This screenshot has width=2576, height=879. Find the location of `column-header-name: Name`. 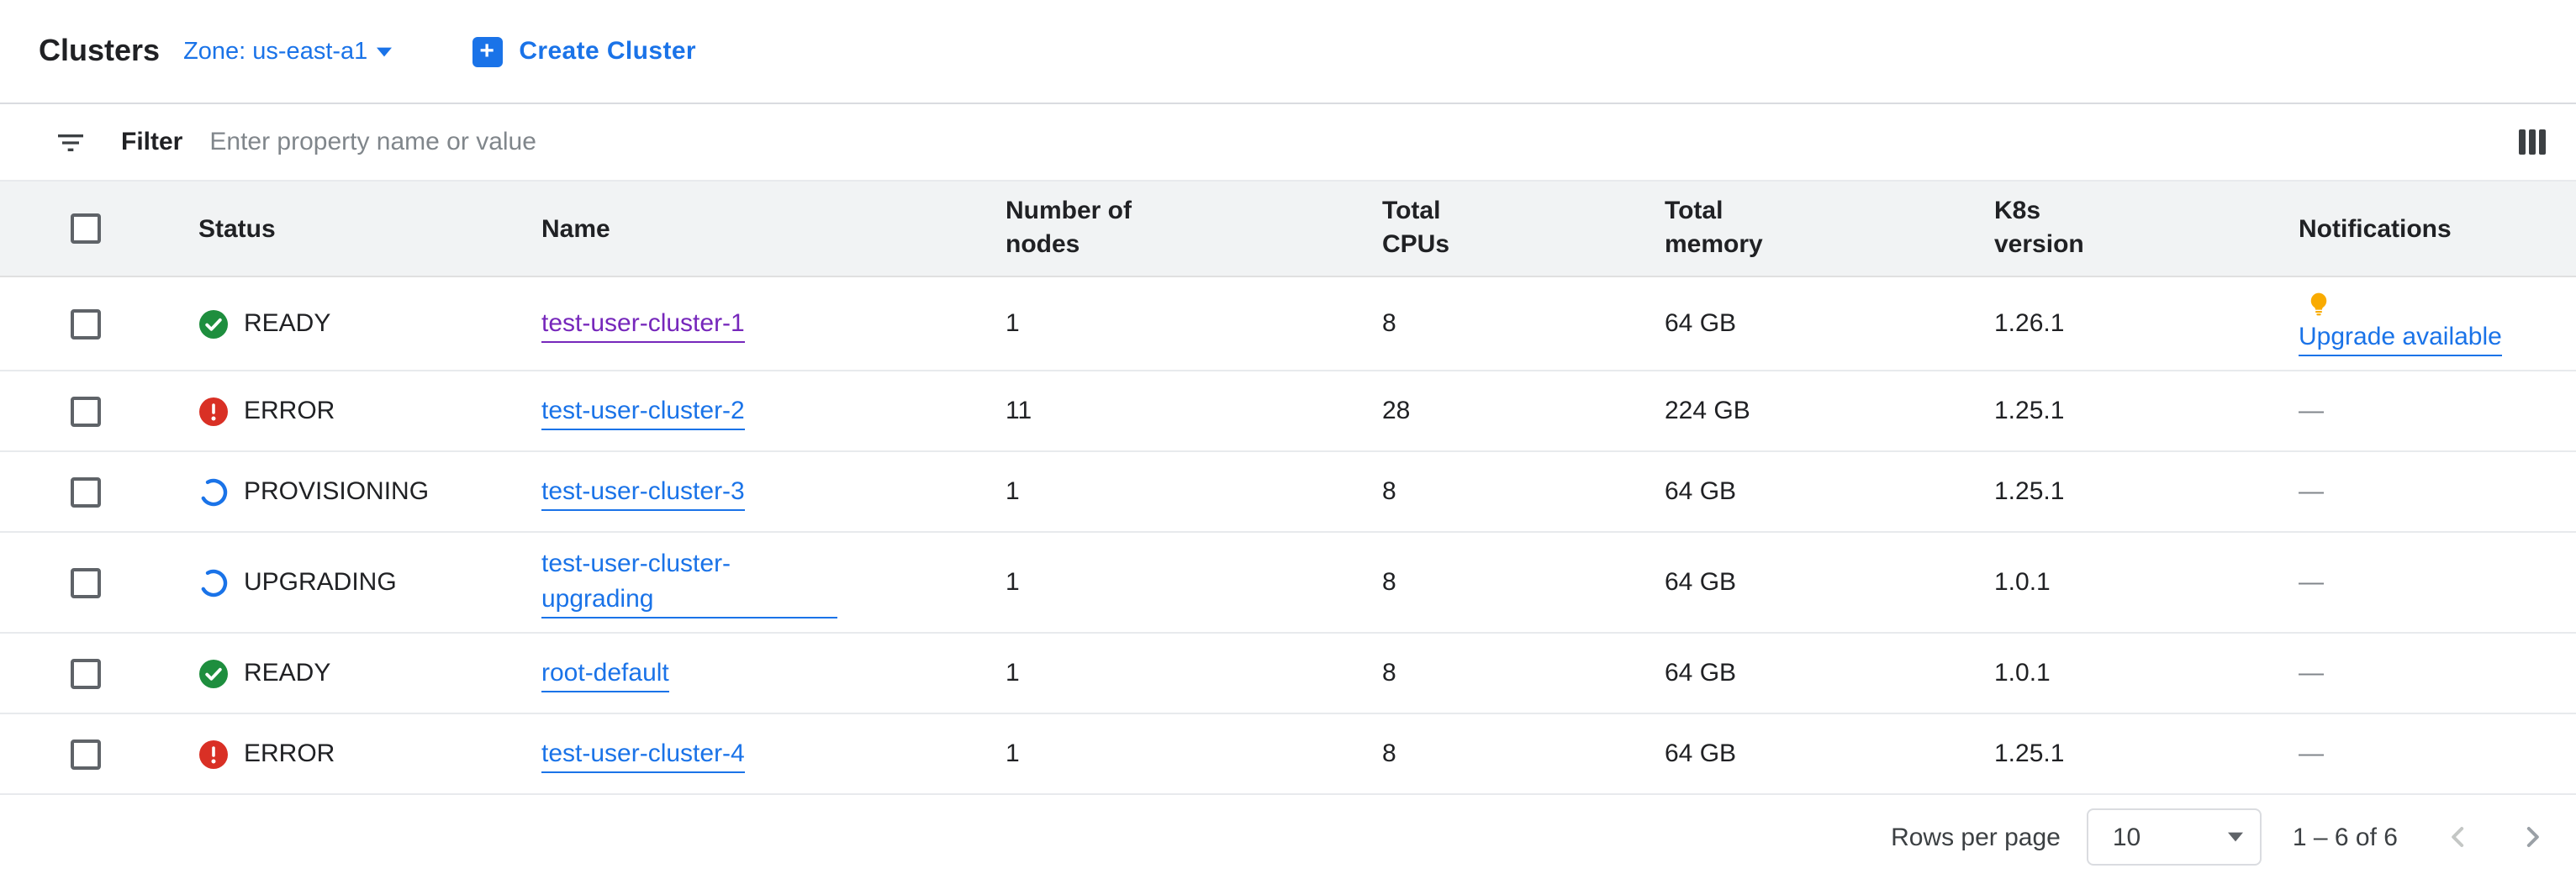

column-header-name: Name is located at coordinates (575, 228).